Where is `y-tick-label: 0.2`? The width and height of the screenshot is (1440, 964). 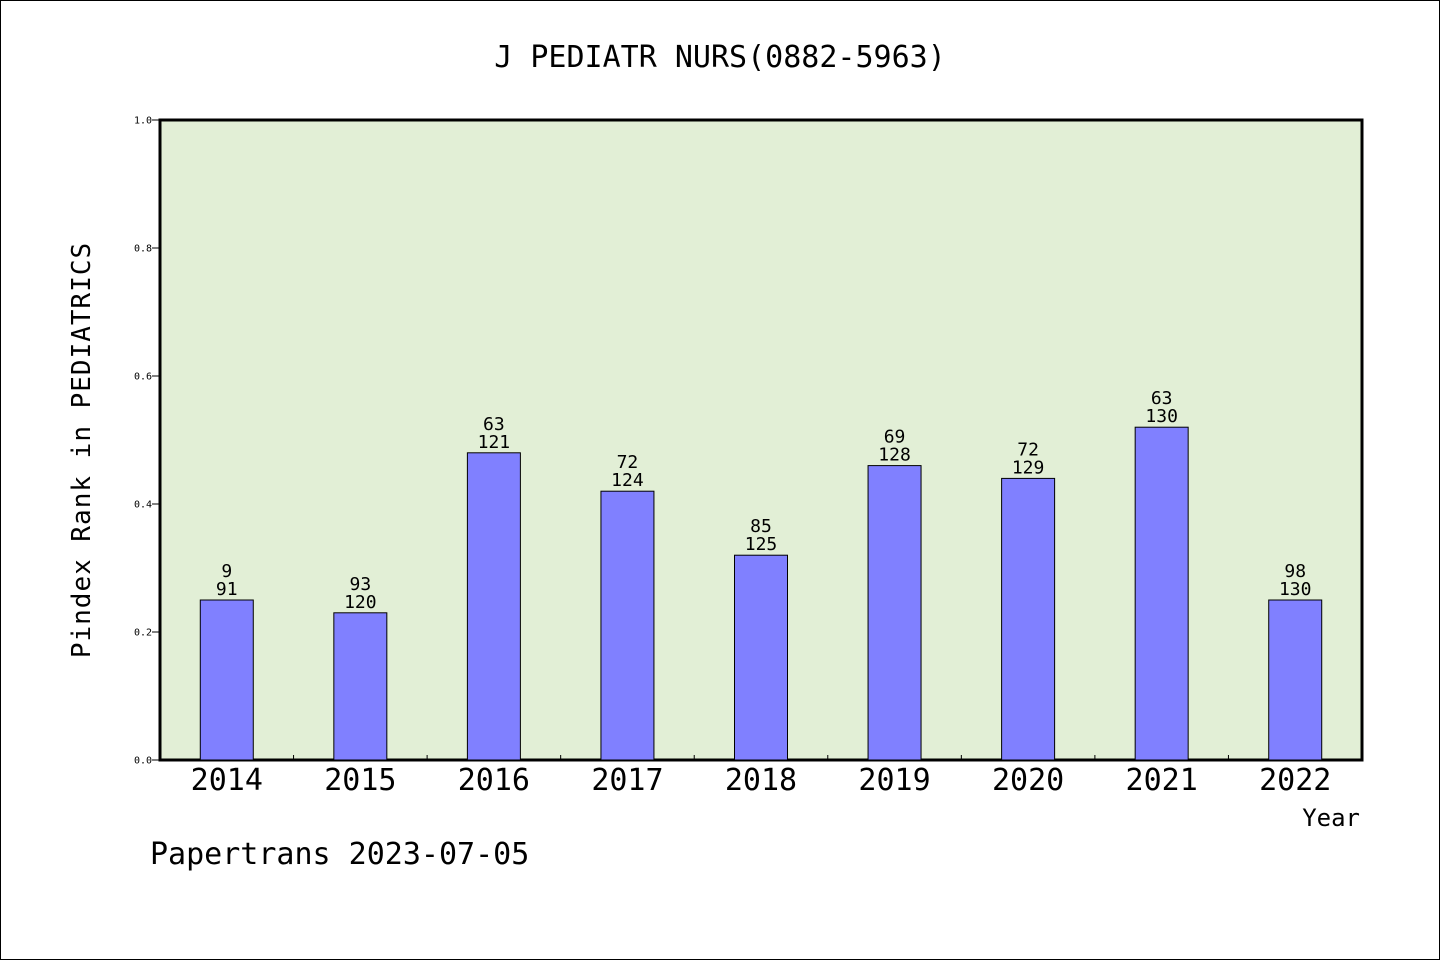
y-tick-label: 0.2 is located at coordinates (143, 633).